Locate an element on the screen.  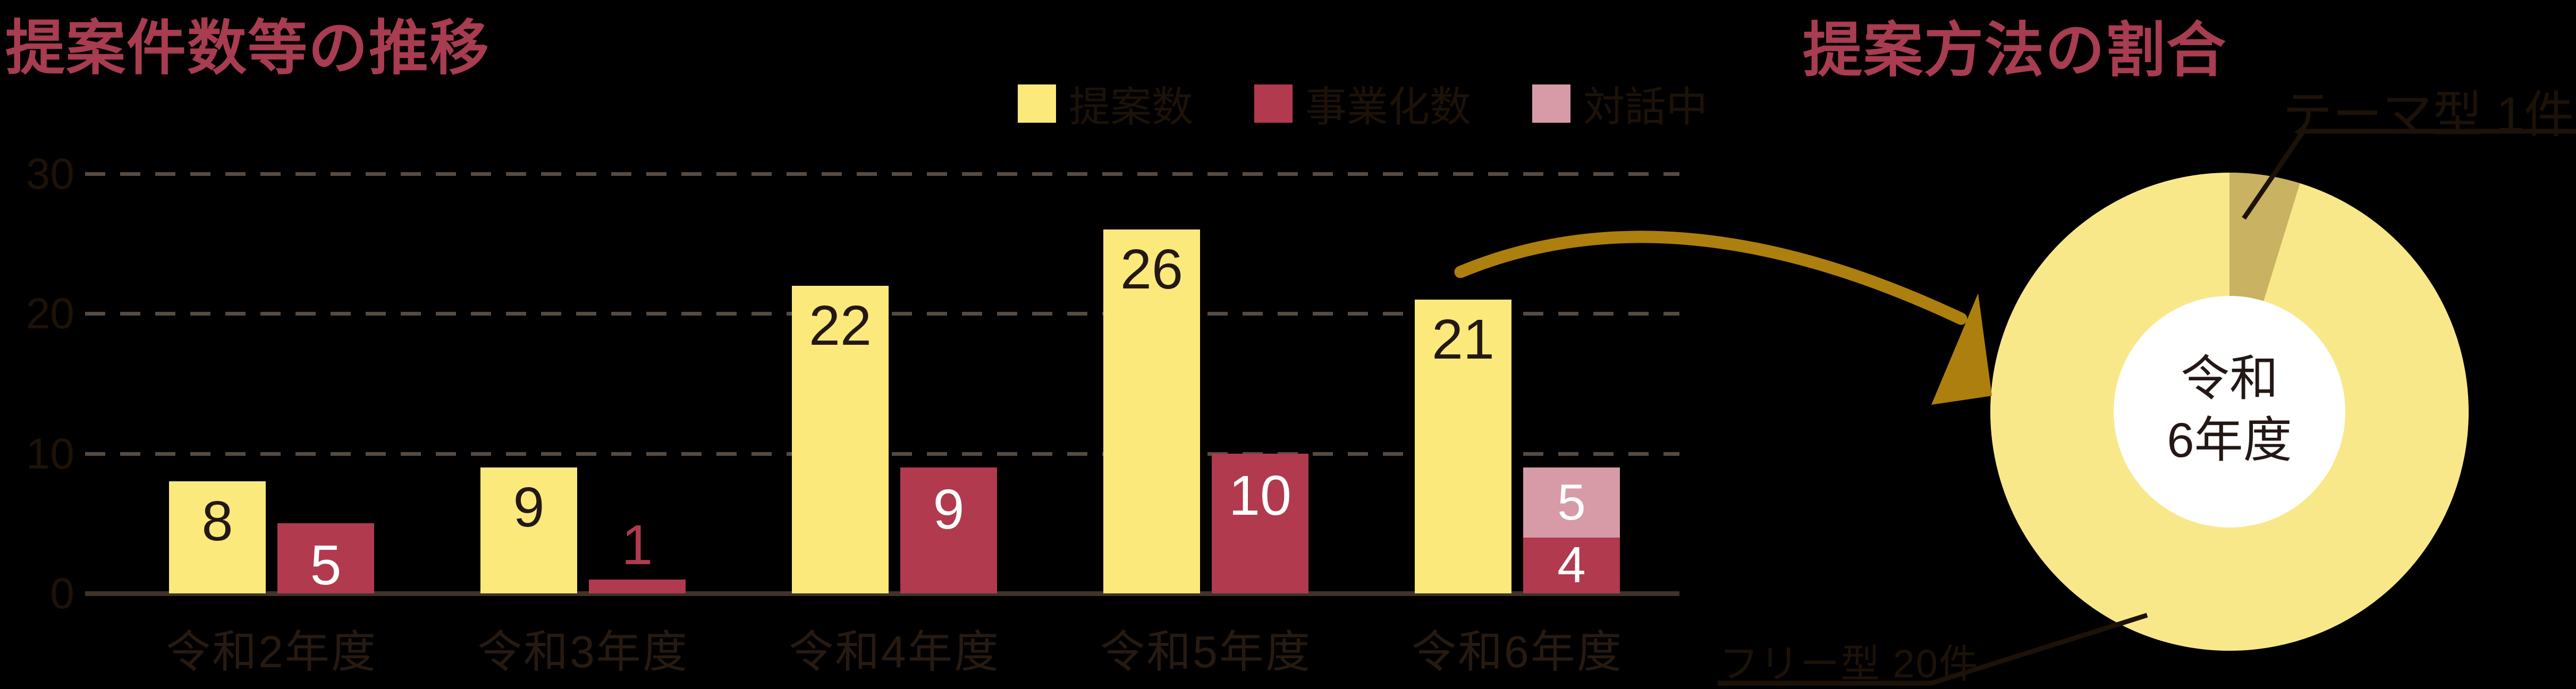
curved-arrow-head-icon is located at coordinates (1962, 349).